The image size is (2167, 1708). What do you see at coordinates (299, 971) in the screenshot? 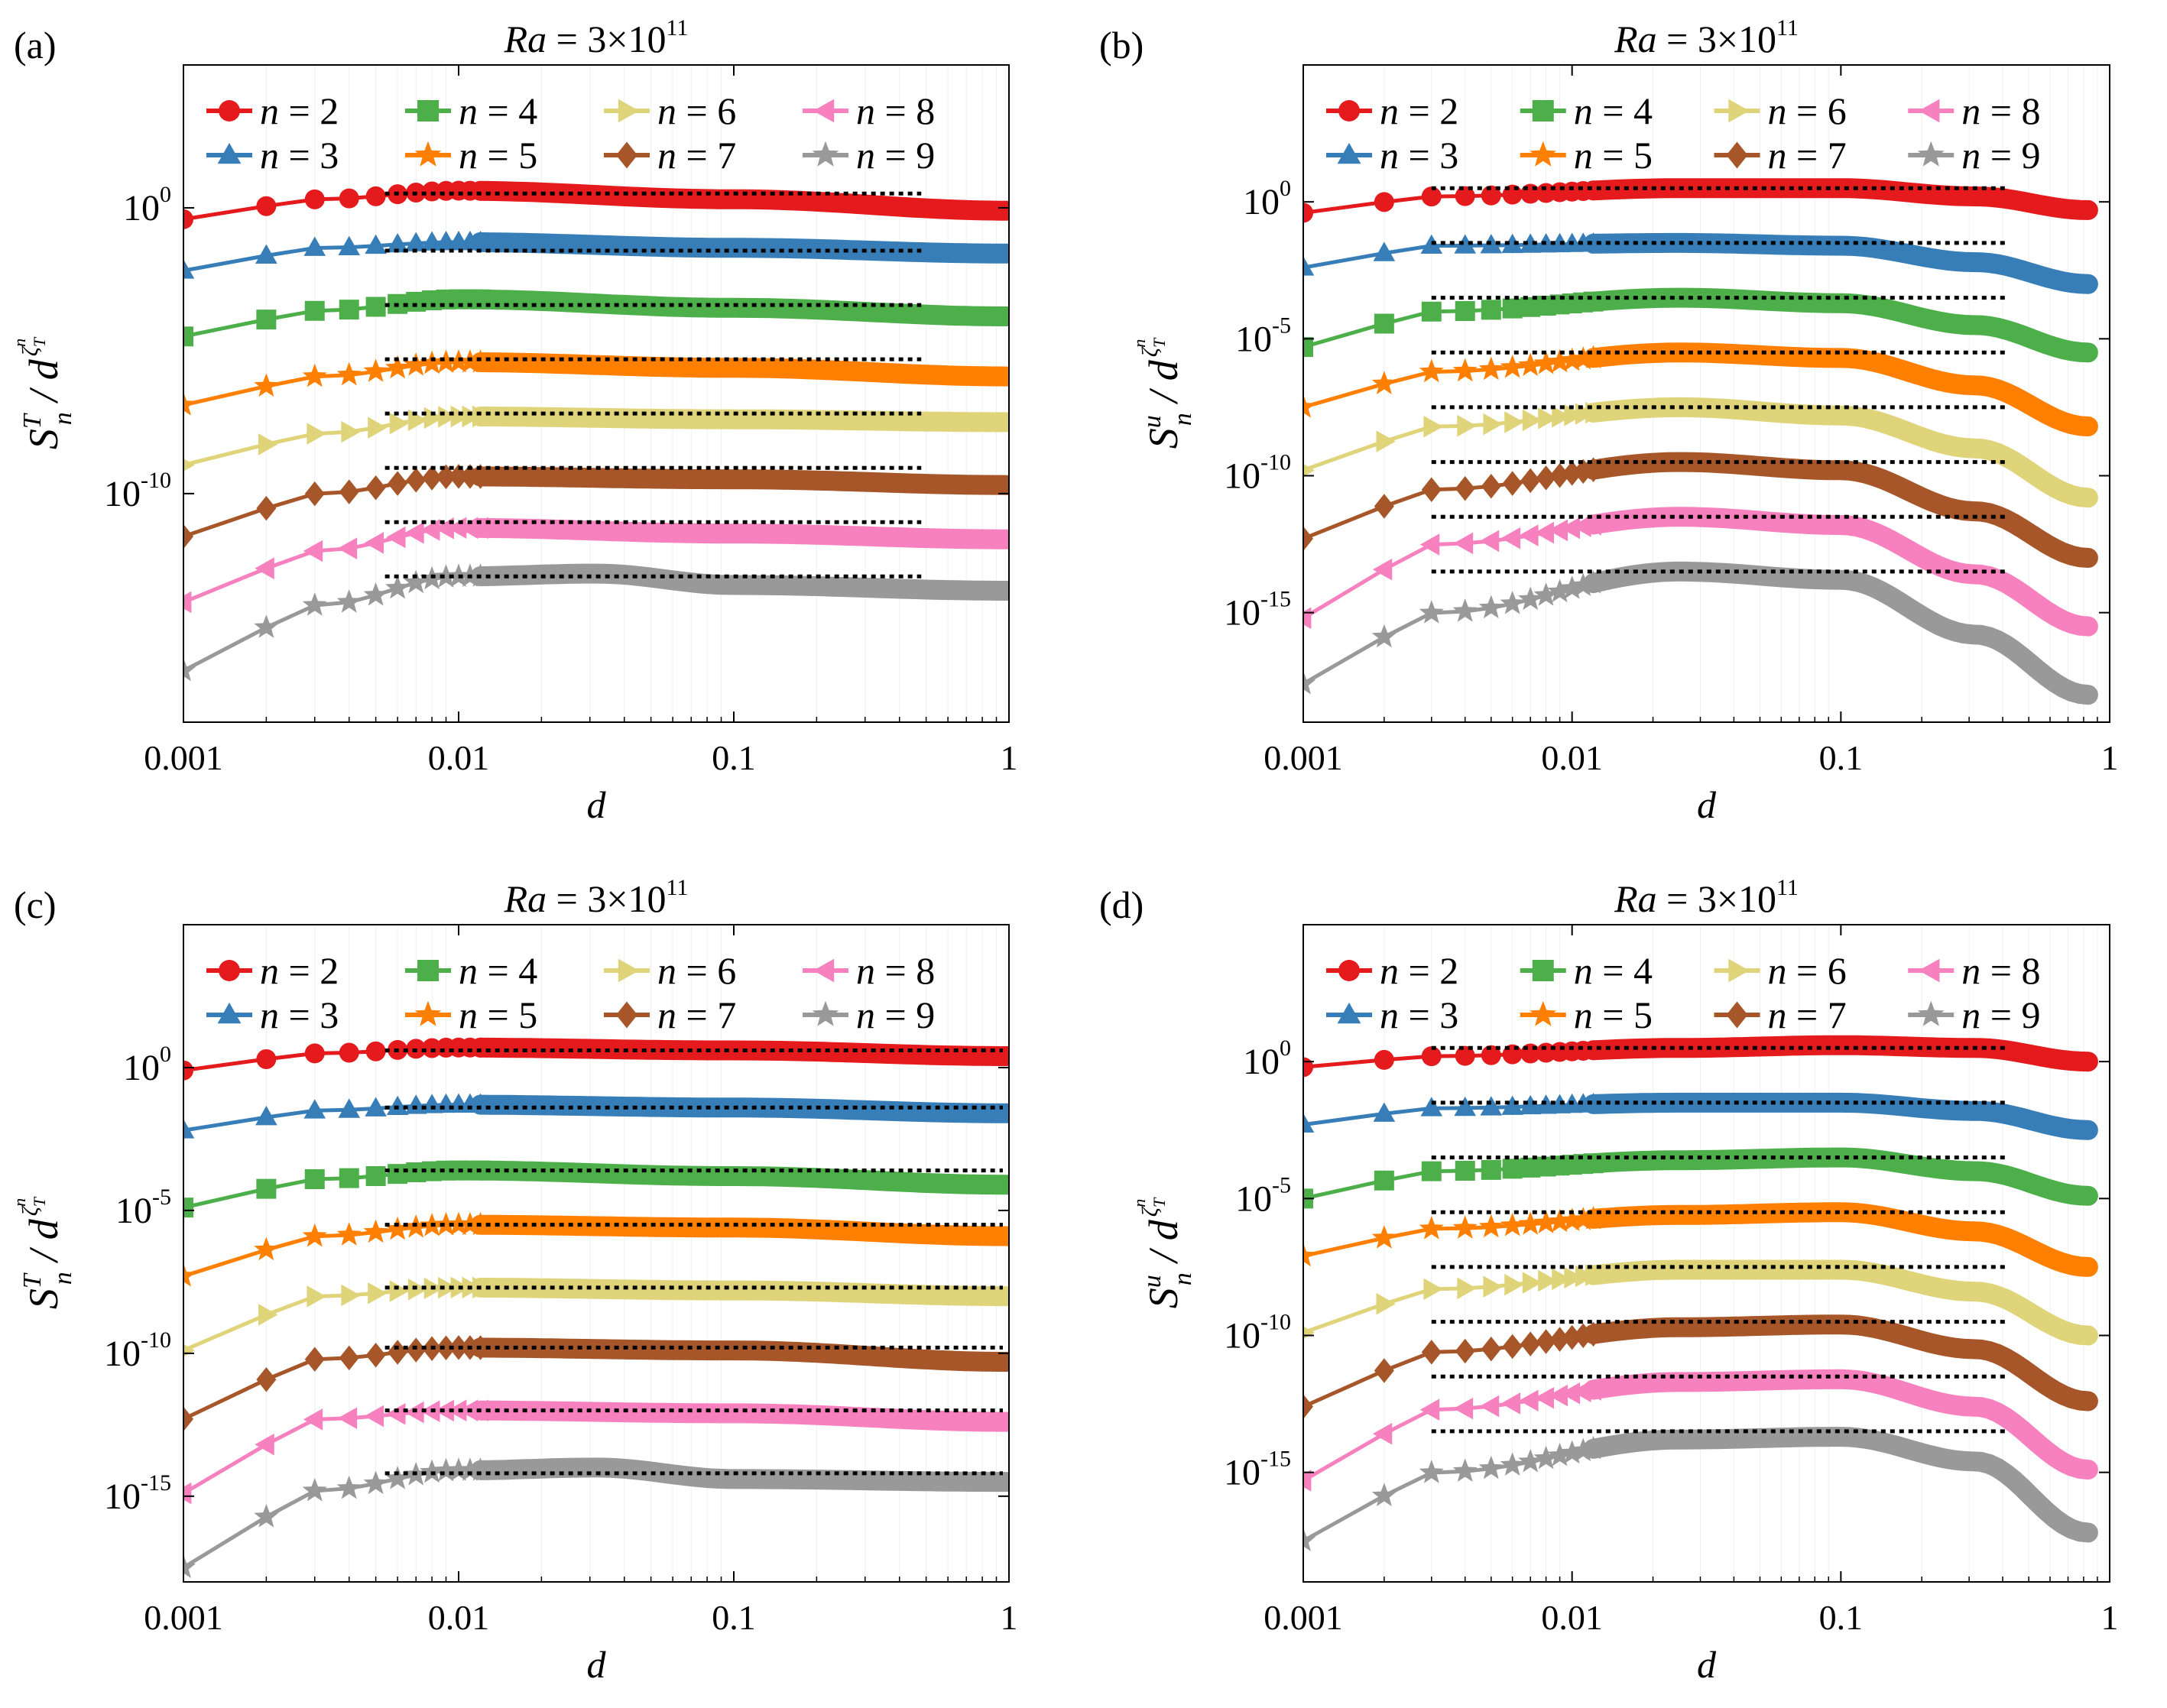
I see `legend-label: n = 2` at bounding box center [299, 971].